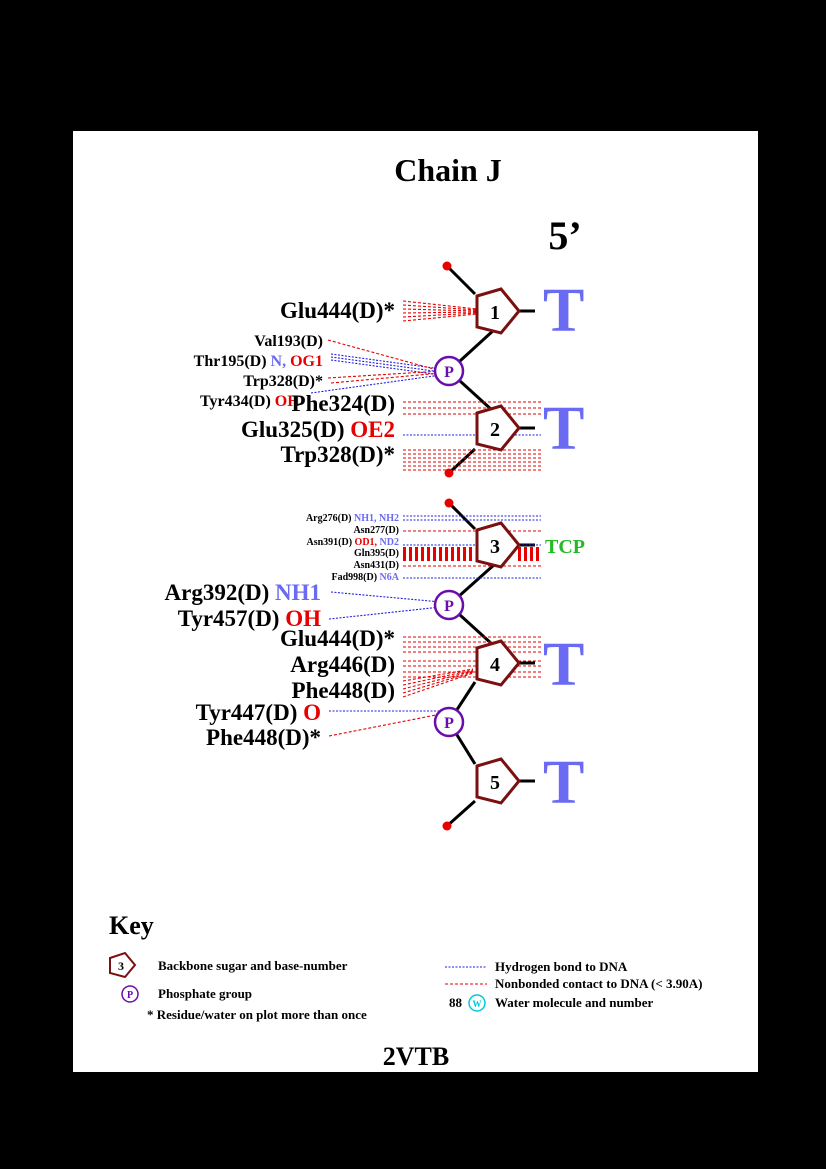 This screenshot has width=826, height=1169. What do you see at coordinates (306, 361) in the screenshot?
I see `atom-label: OG1` at bounding box center [306, 361].